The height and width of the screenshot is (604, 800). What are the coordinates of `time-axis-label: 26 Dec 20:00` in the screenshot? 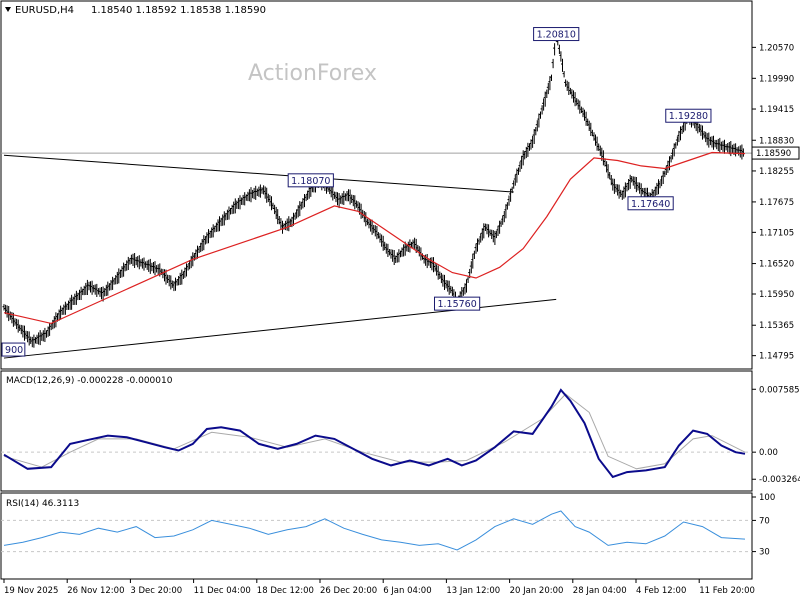 It's located at (348, 591).